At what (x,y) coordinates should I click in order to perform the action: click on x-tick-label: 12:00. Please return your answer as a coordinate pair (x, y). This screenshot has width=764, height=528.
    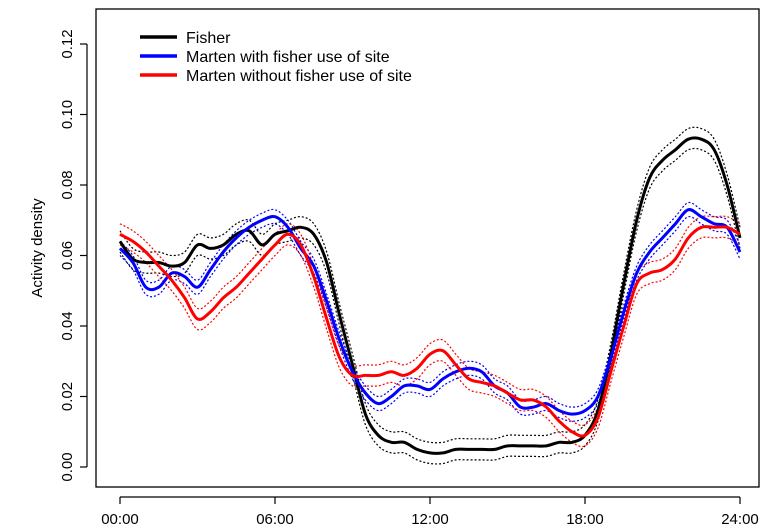
    Looking at the image, I should click on (430, 519).